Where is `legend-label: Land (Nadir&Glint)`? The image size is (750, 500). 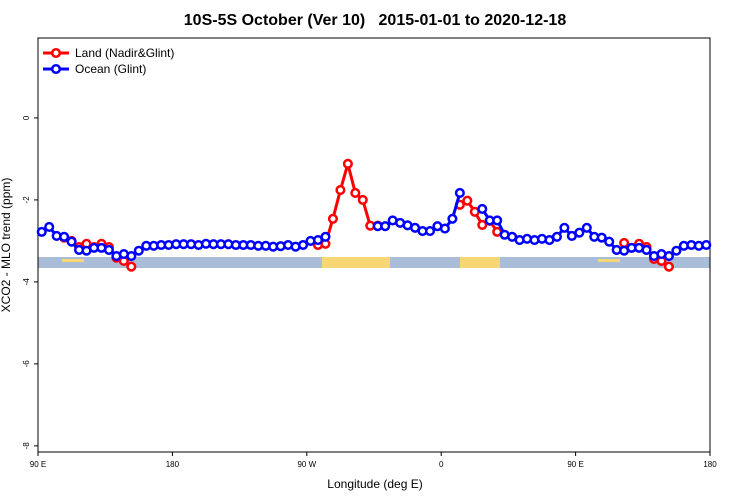
legend-label: Land (Nadir&Glint) is located at coordinates (124, 53).